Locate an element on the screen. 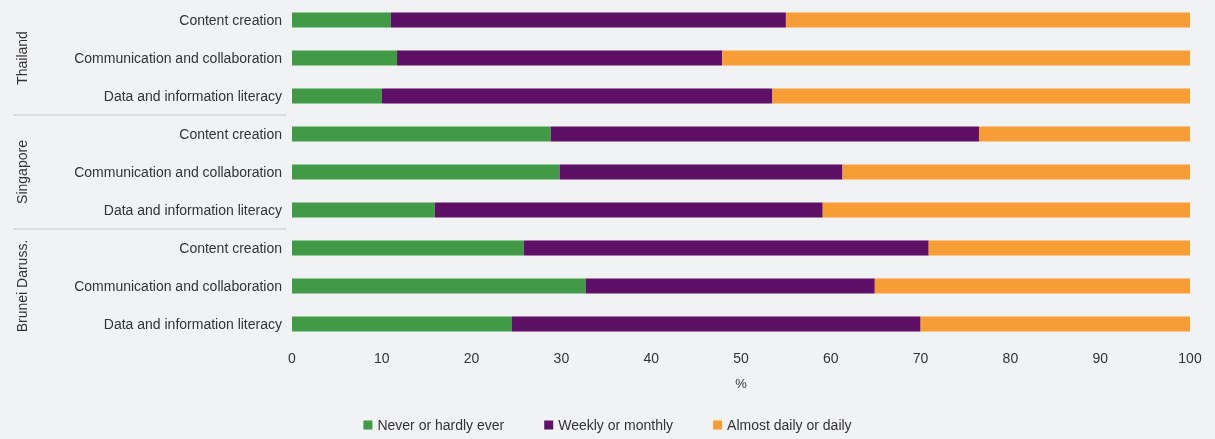  legend-label: Almost daily or daily is located at coordinates (789, 425).